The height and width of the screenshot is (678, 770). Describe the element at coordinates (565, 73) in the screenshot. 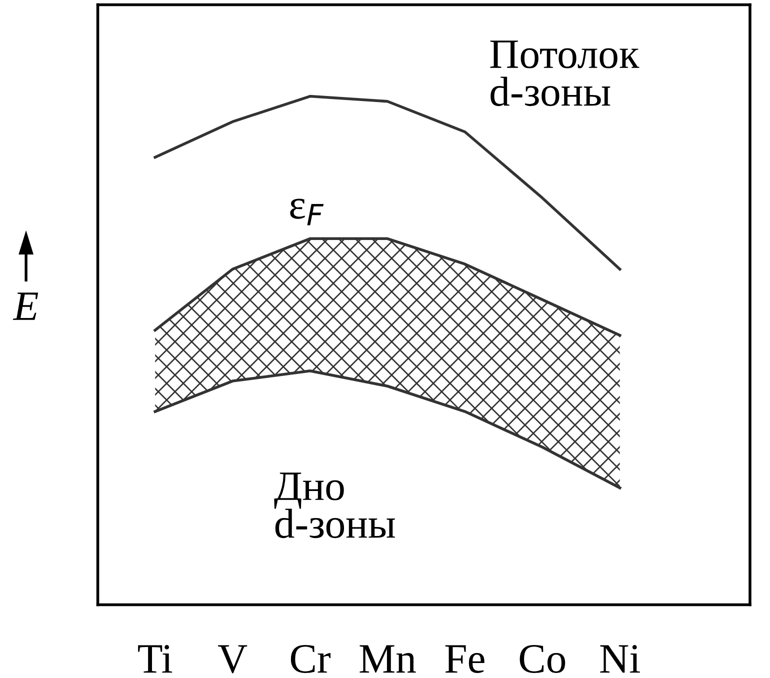

I see `annotation: Потолок d-зоны` at that location.